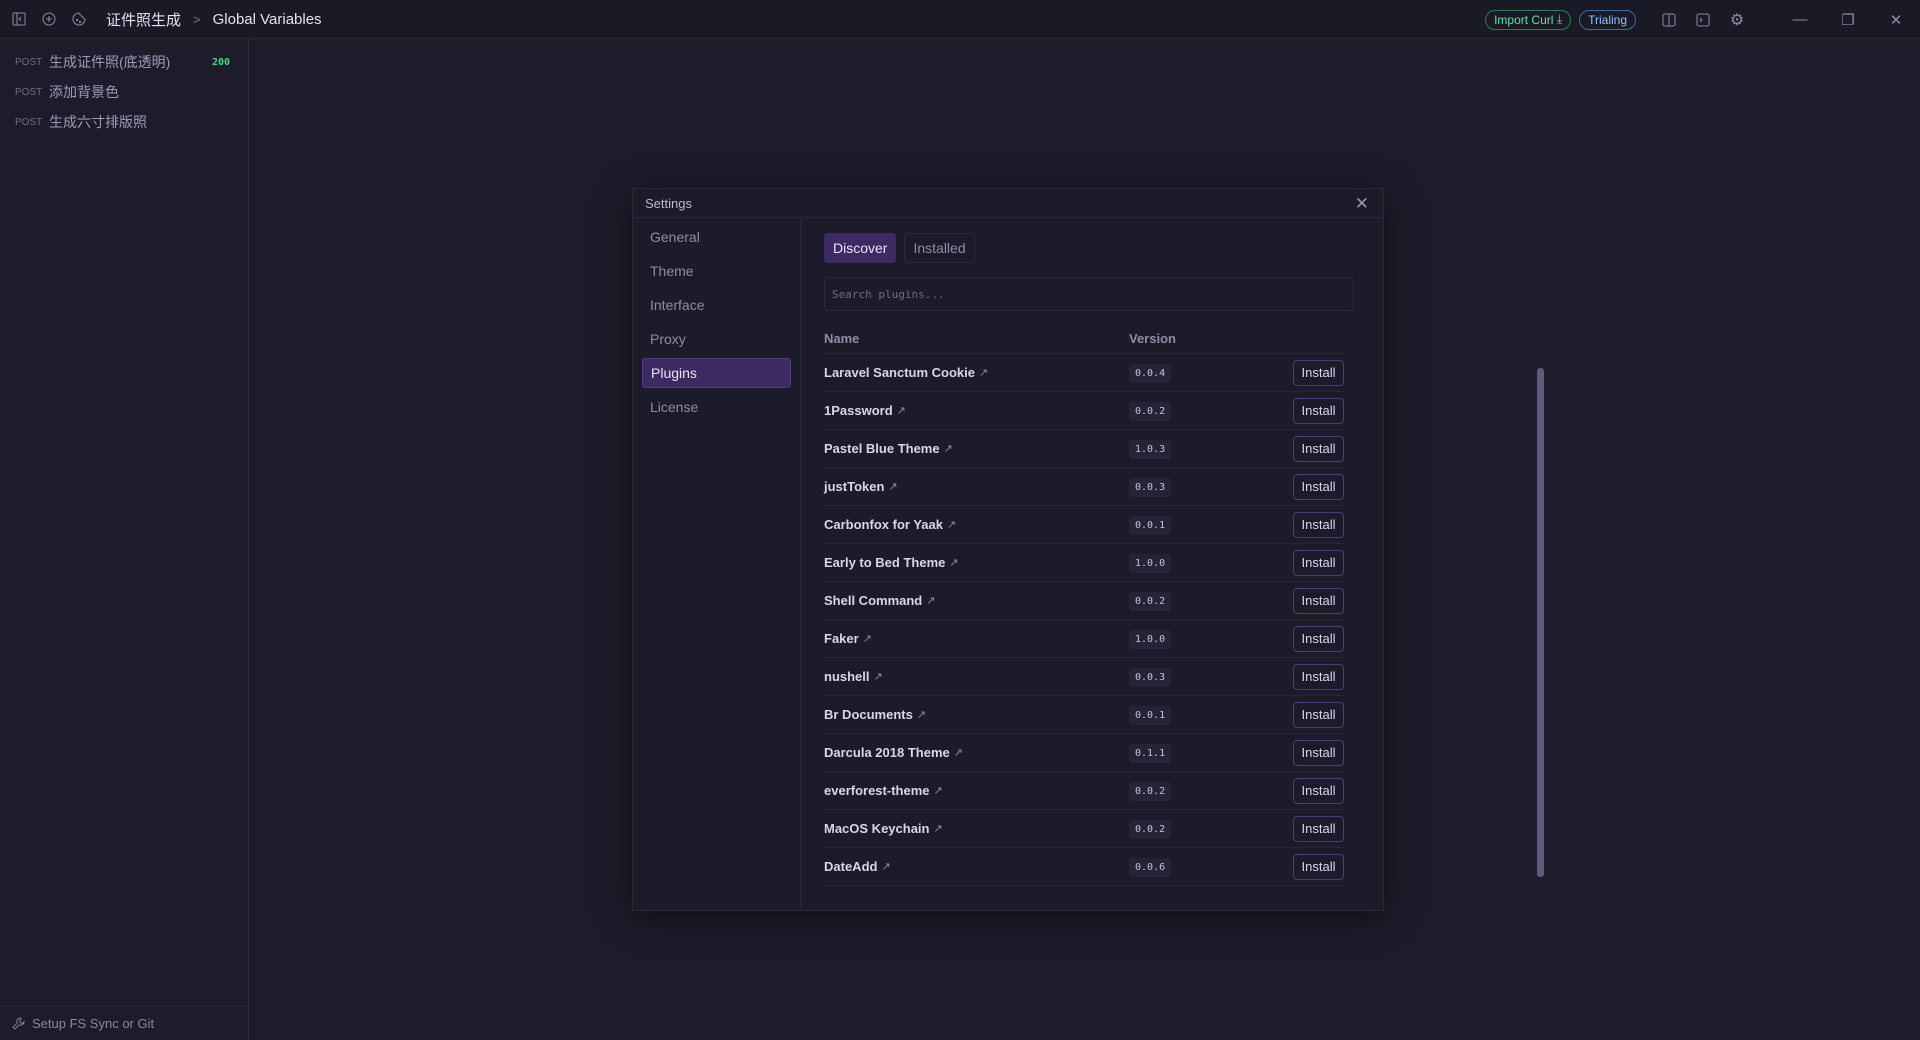 This screenshot has height=1040, width=1920. Describe the element at coordinates (976, 448) in the screenshot. I see `plugin-name-link: Pastel Blue Theme ↗` at that location.